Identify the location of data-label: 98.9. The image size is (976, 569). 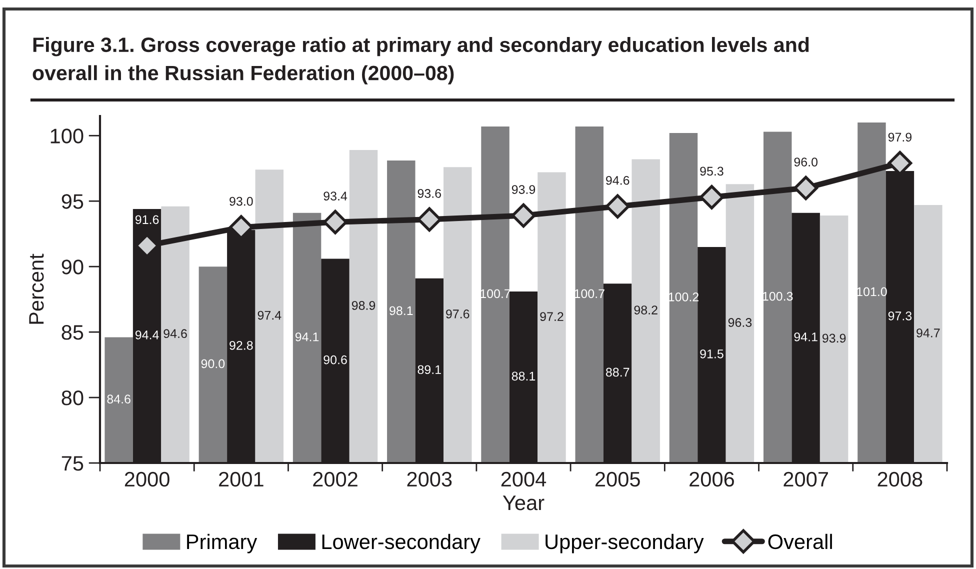
(364, 305).